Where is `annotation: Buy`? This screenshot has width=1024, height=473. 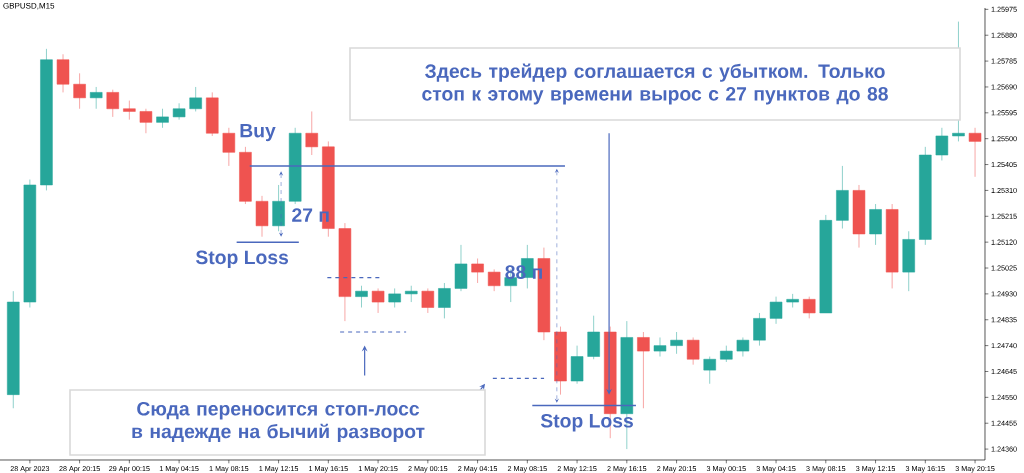 annotation: Buy is located at coordinates (258, 132).